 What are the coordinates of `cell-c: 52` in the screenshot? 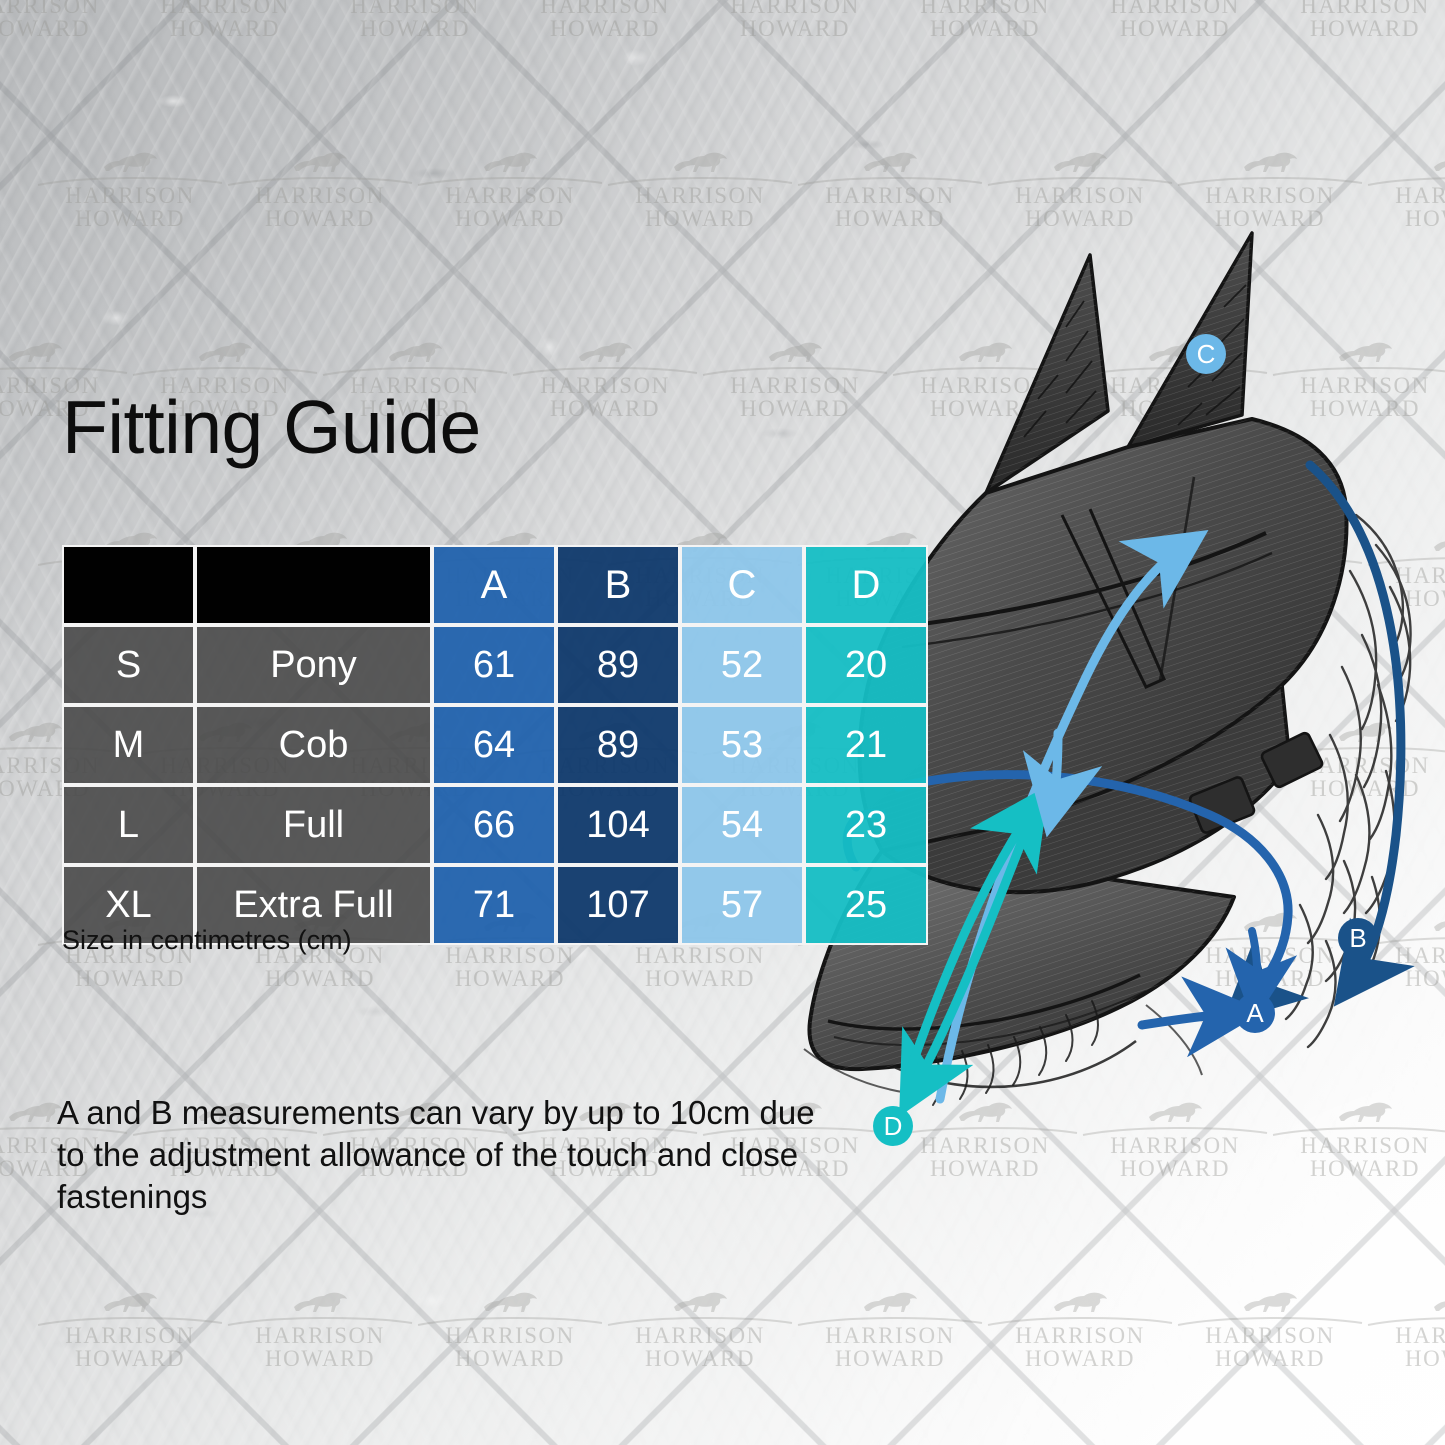 It's located at (742, 665).